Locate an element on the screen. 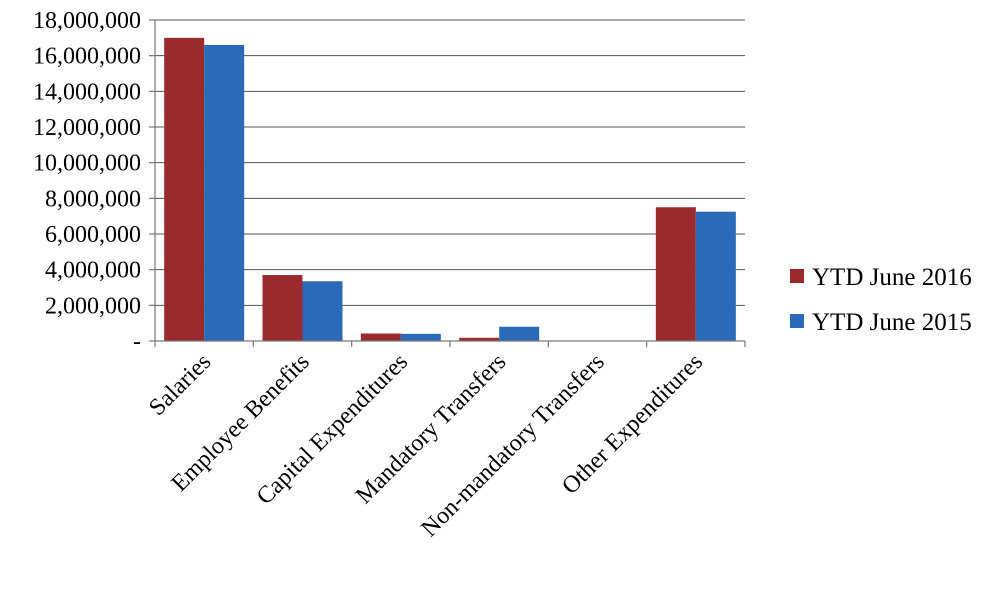  y-tick-label: 2,000,000 is located at coordinates (93, 306).